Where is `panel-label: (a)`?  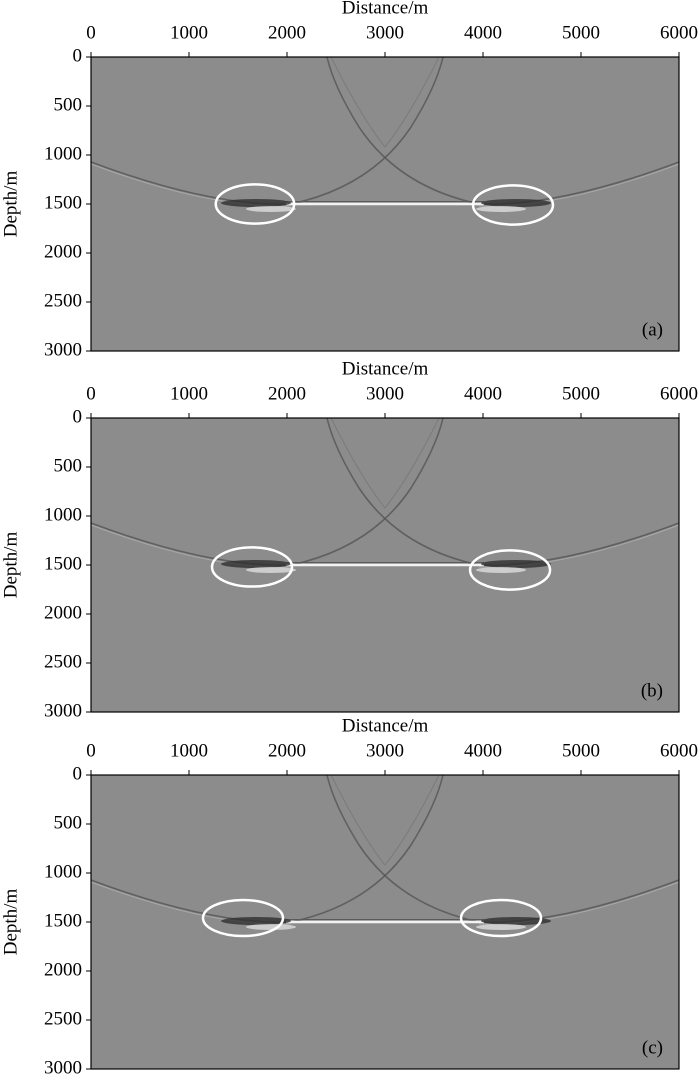 panel-label: (a) is located at coordinates (652, 329).